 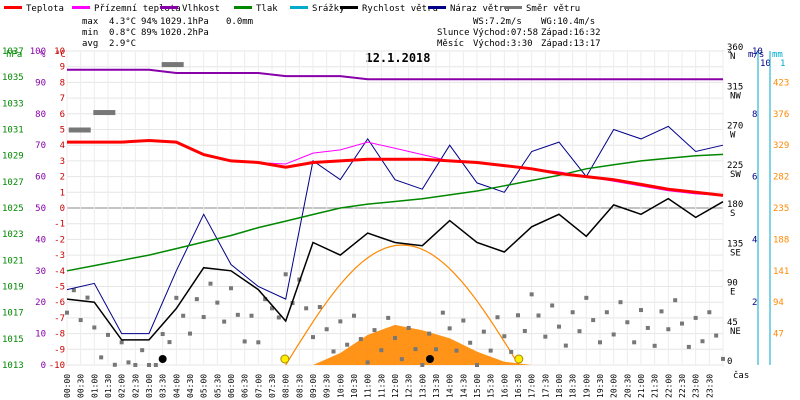 What do you see at coordinates (573, 386) in the screenshot?
I see `x-tick-label: 18:30` at bounding box center [573, 386].